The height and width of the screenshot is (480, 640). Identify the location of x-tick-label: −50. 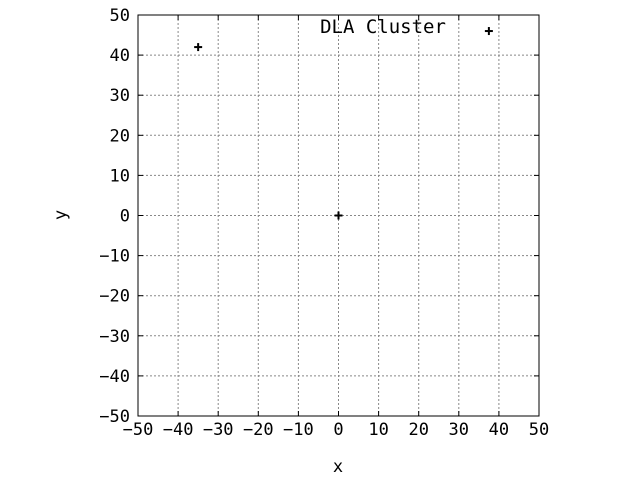
(138, 430).